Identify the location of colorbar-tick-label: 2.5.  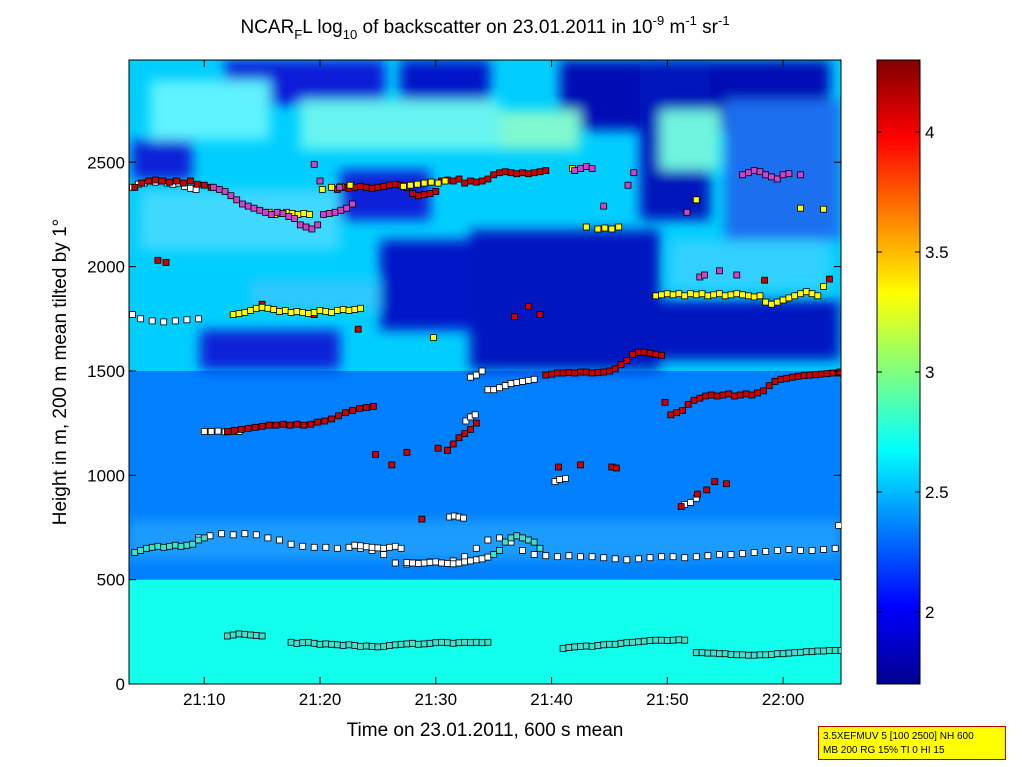
(937, 492).